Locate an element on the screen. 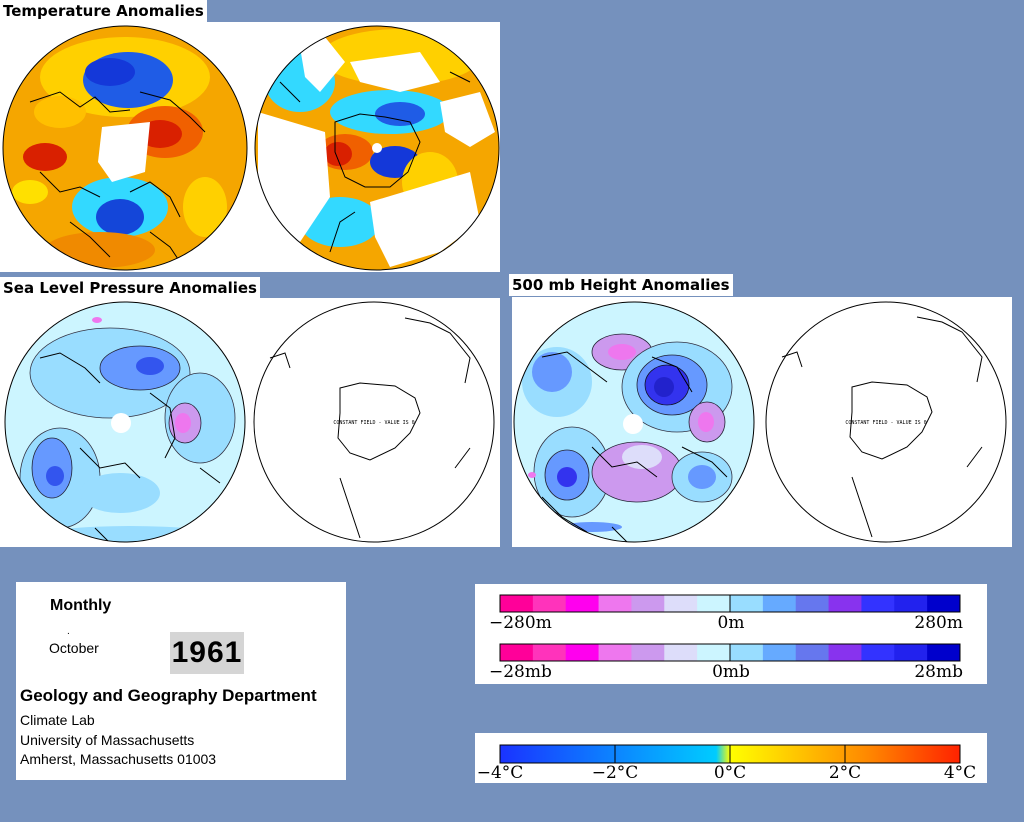  sea-level-pressure-map-panel: CONSTANT FIELD - VALUE IS 0 is located at coordinates (250, 422).